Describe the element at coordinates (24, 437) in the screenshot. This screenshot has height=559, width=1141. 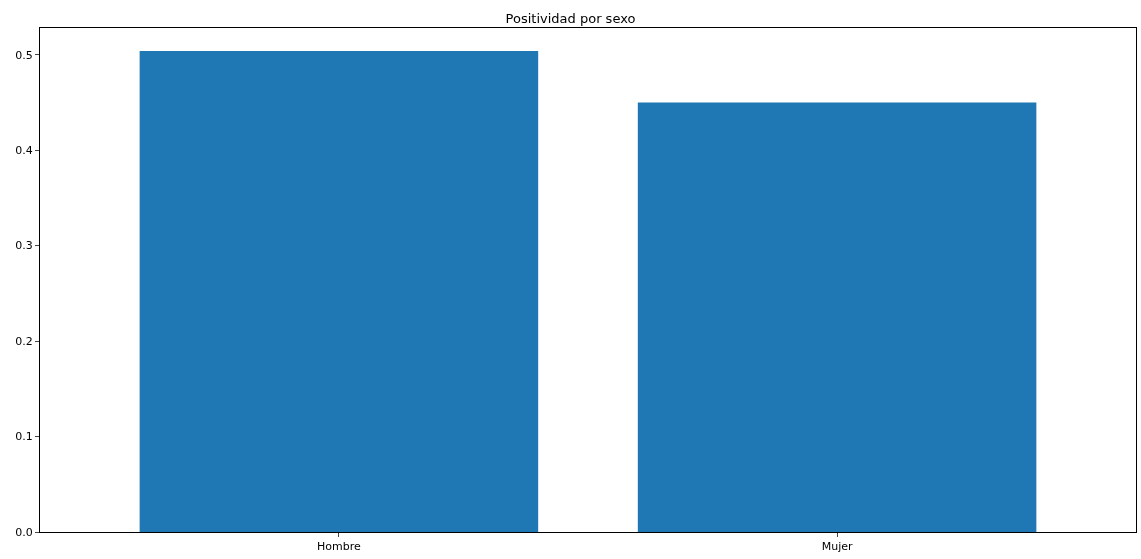
I see `y-tick-label: 0.1` at that location.